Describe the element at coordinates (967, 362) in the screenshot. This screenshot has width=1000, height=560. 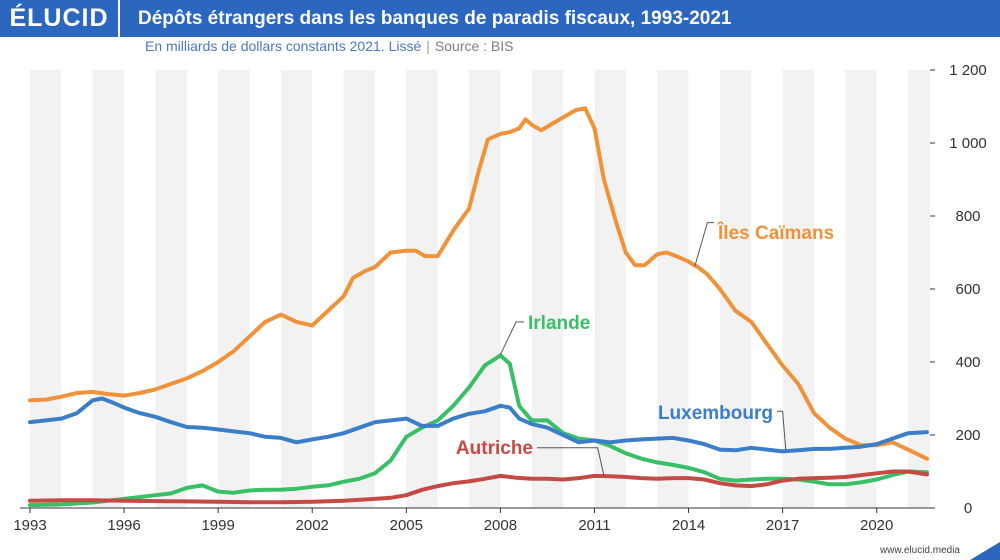
I see `y-tick-label: 400` at that location.